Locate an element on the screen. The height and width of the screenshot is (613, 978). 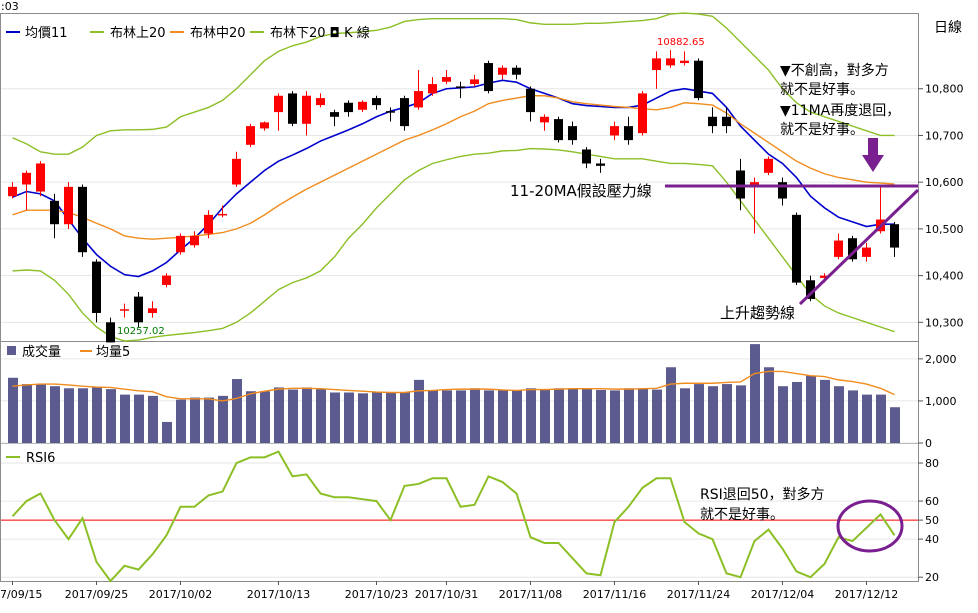
volume-y-tick-label: 0 is located at coordinates (928, 443).